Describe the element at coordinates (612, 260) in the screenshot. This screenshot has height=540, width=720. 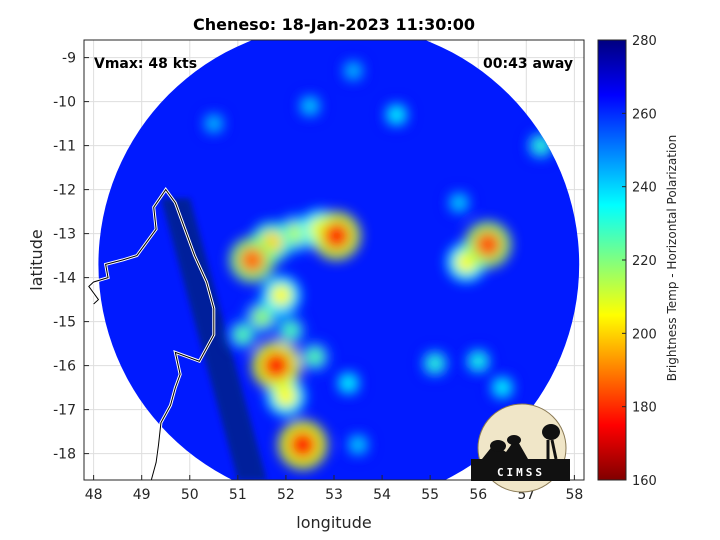
I see `colorbar` at that location.